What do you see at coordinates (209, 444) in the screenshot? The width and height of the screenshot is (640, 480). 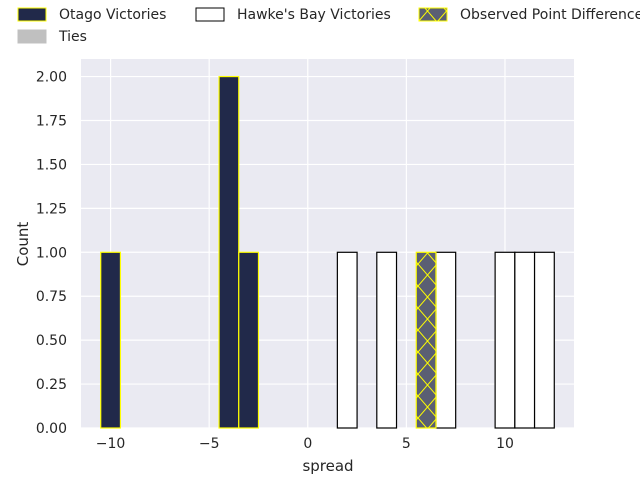 I see `x-tick-label: −5` at bounding box center [209, 444].